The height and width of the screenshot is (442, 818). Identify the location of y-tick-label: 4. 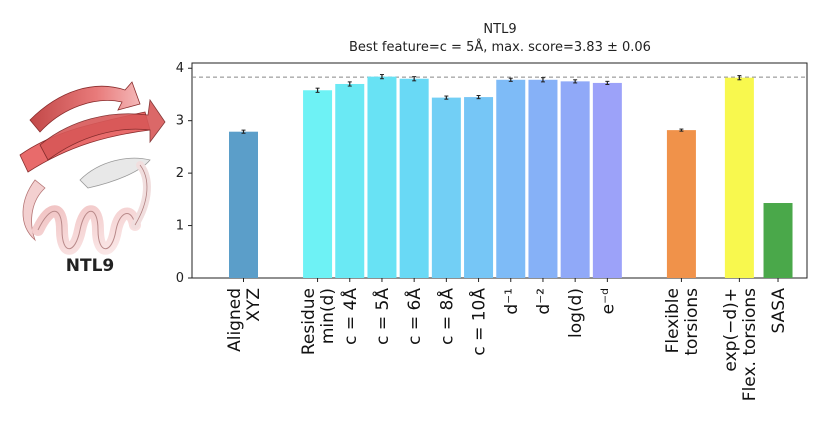
(180, 68).